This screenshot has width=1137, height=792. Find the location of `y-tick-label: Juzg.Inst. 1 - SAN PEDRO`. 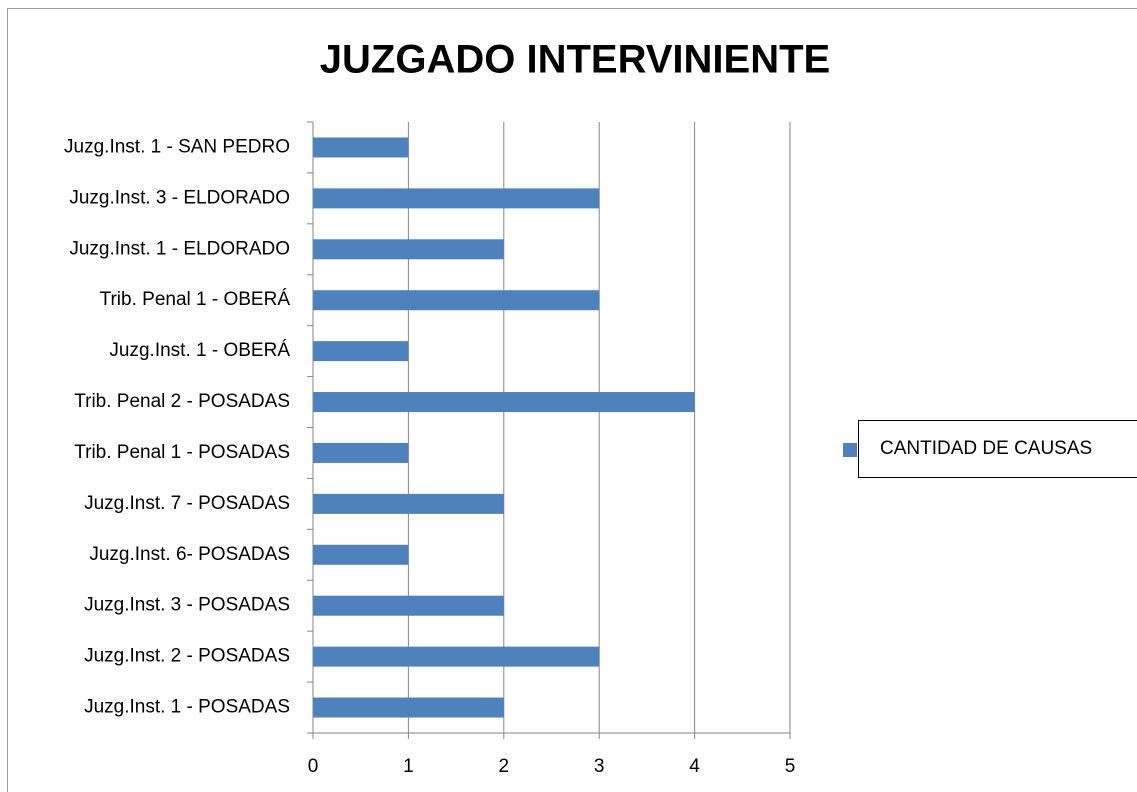

y-tick-label: Juzg.Inst. 1 - SAN PEDRO is located at coordinates (177, 146).